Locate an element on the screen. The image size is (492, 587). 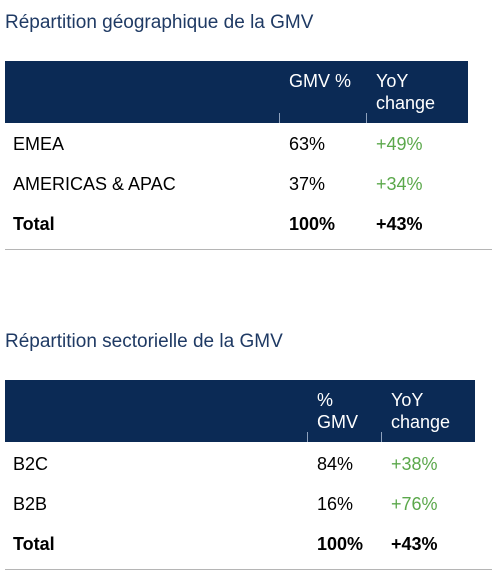
geo-table-bottom-rule is located at coordinates (248, 249).